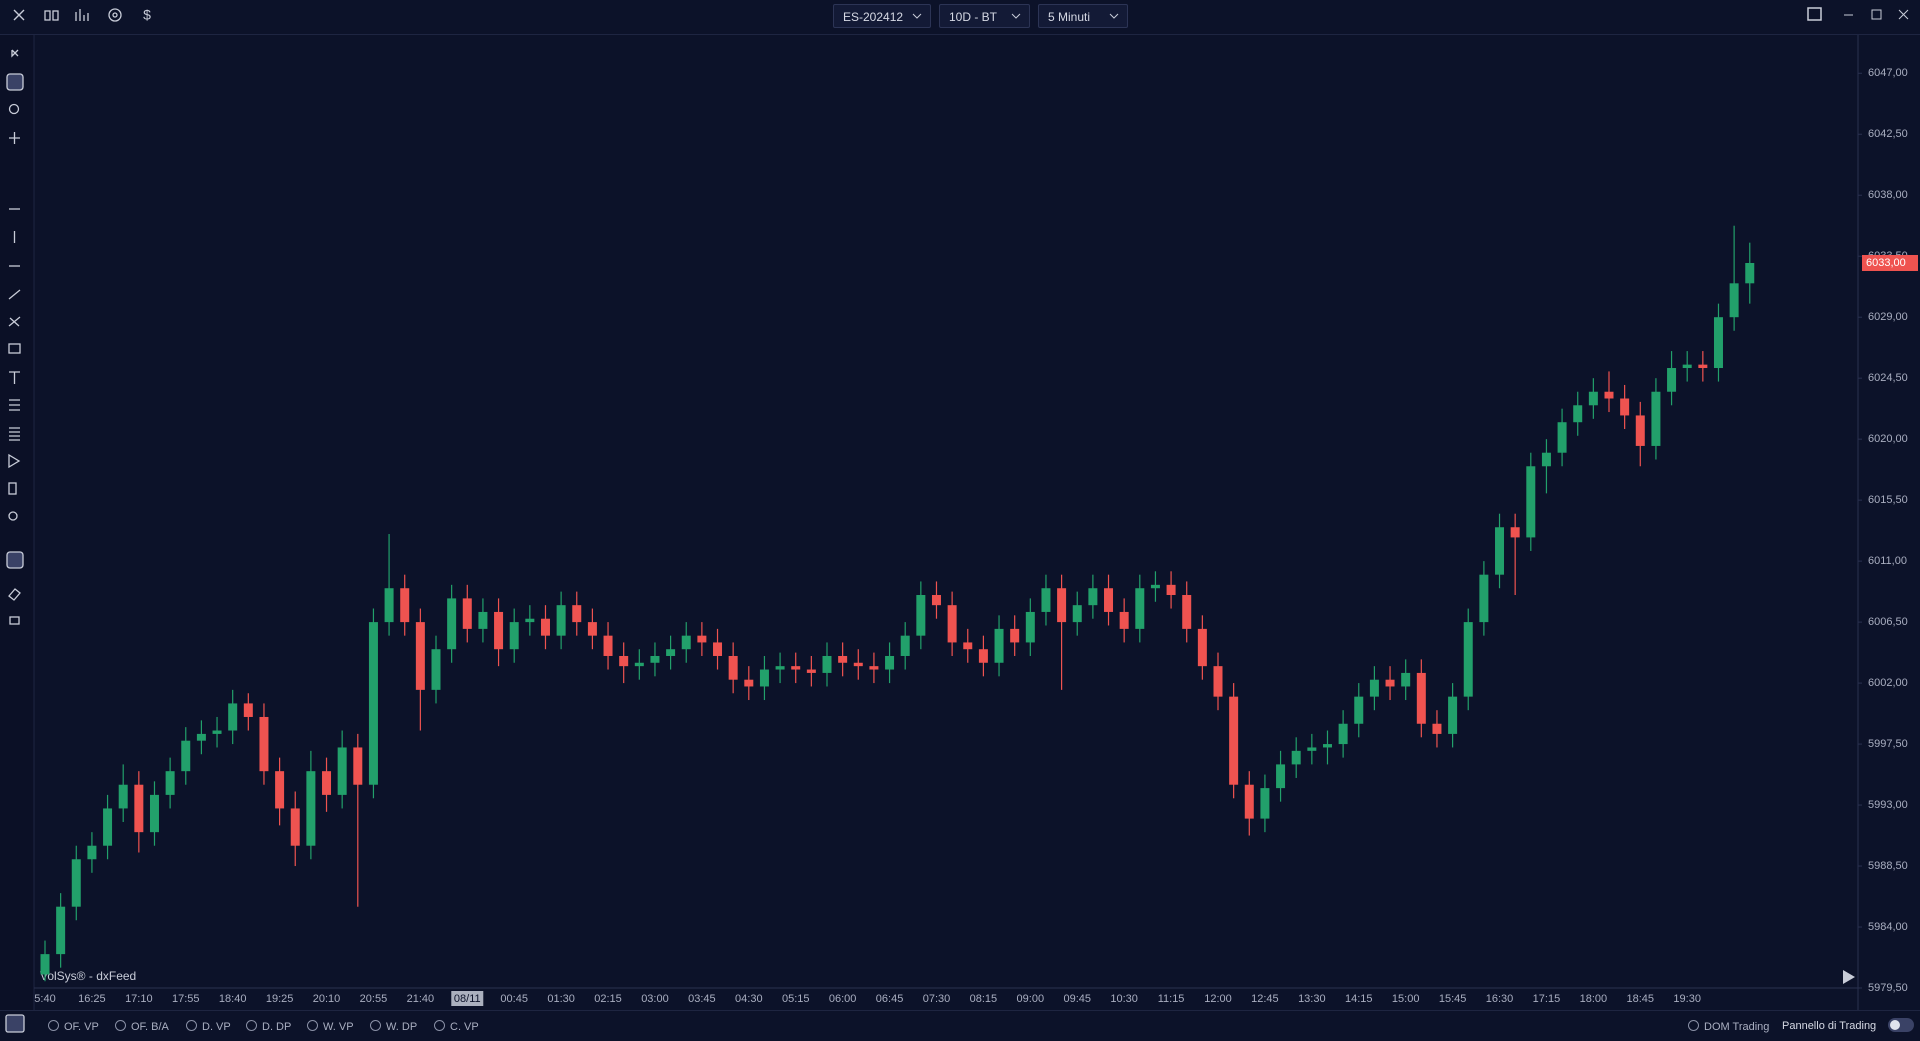 The height and width of the screenshot is (1041, 1920). I want to click on dom-toggle: DOM Trading, so click(1728, 1026).